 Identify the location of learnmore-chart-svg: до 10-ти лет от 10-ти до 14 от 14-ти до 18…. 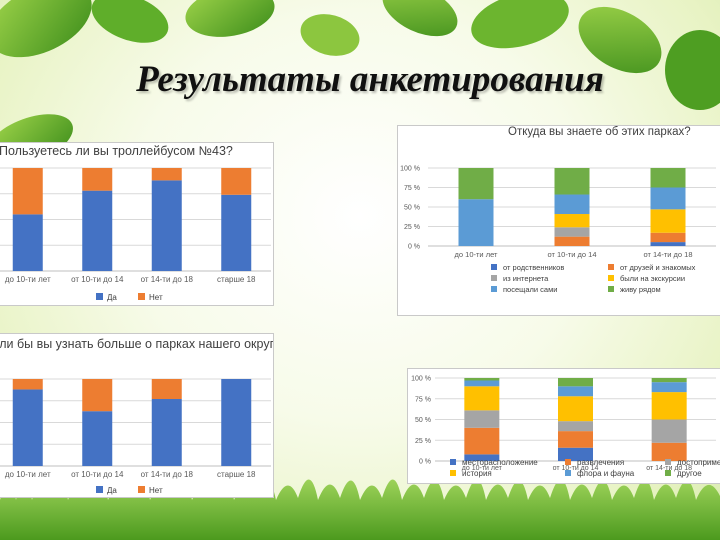
(135, 436).